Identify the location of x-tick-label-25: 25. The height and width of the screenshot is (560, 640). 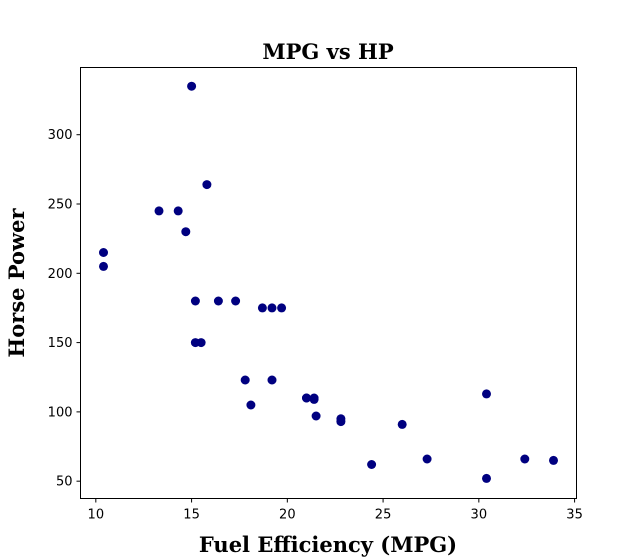
(383, 515).